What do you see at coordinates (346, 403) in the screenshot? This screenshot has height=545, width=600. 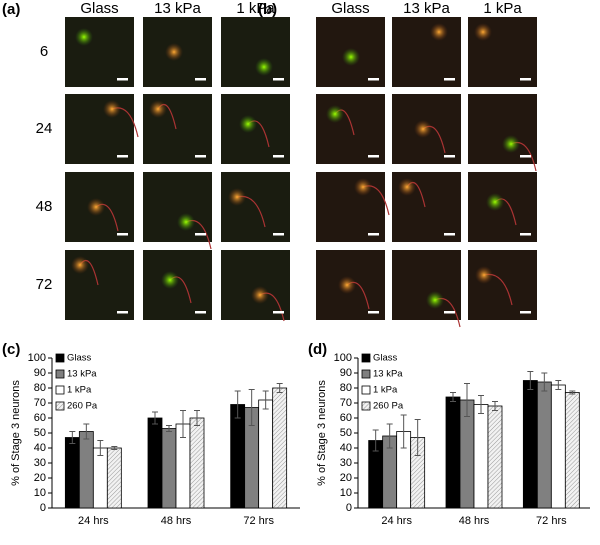 I see `y-tick-label: 70` at bounding box center [346, 403].